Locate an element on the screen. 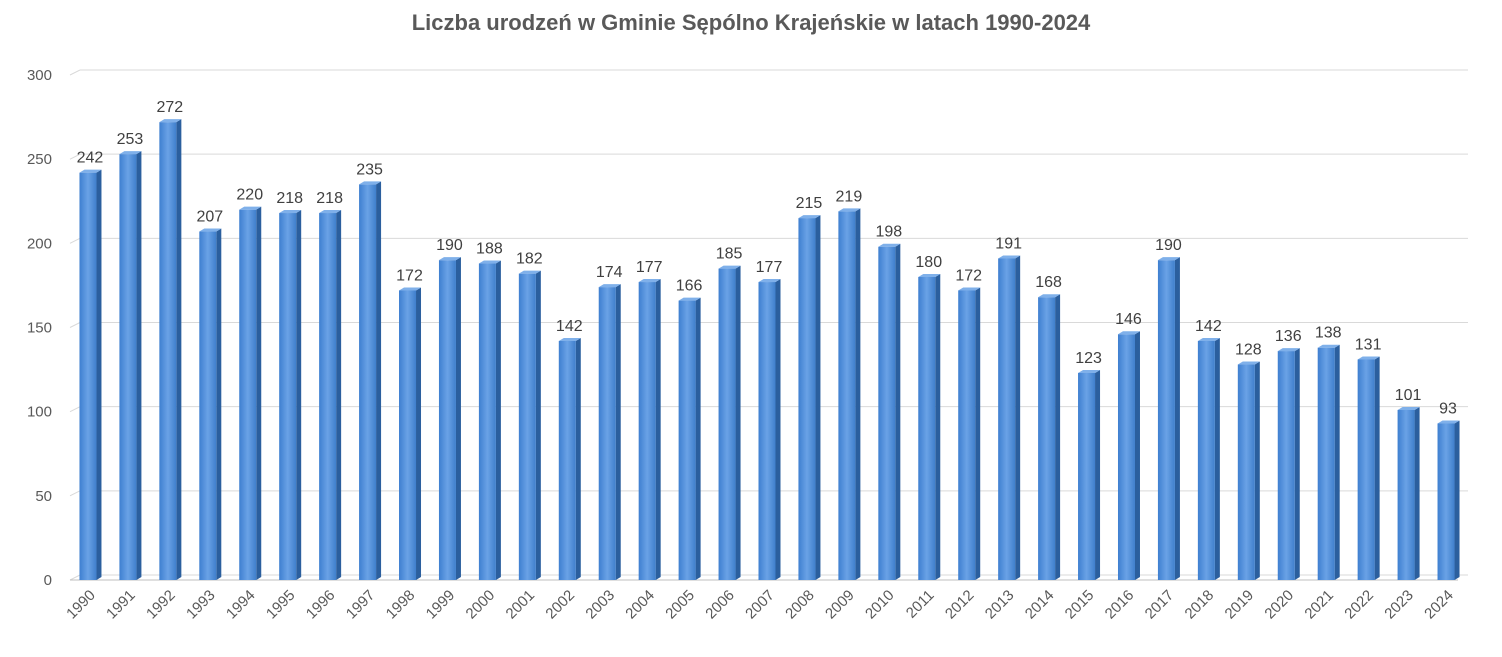 This screenshot has height=657, width=1502. data-label: 101 is located at coordinates (1408, 395).